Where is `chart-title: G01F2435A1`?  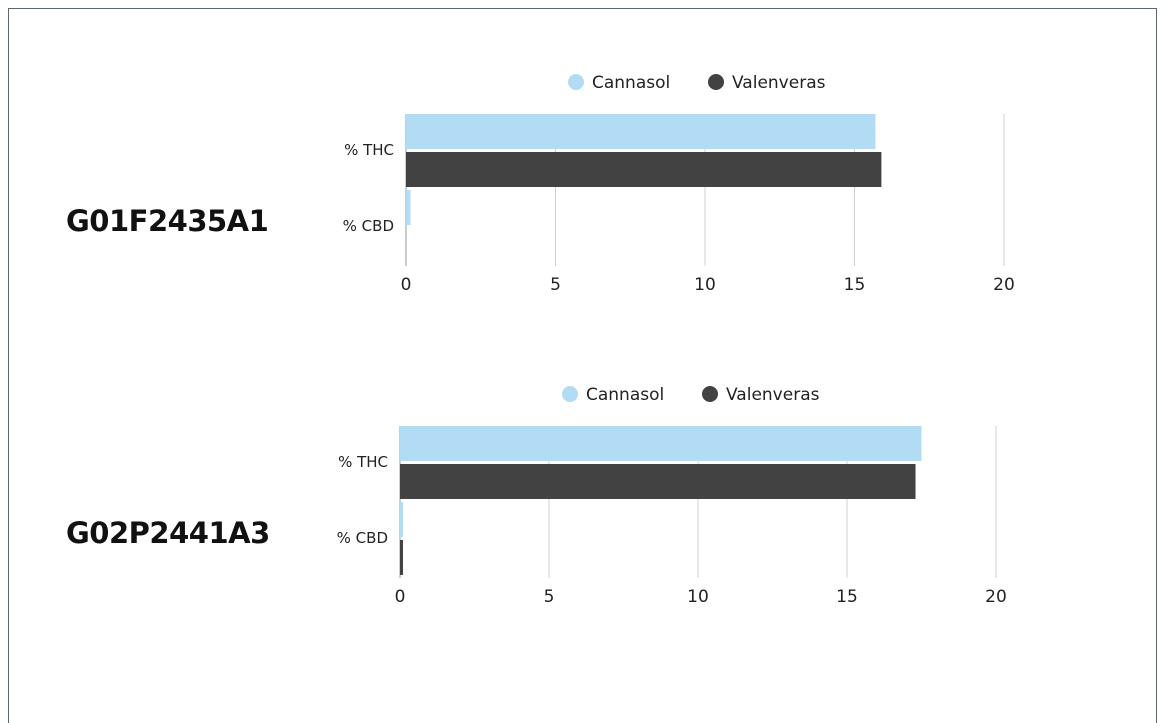 chart-title: G01F2435A1 is located at coordinates (167, 221).